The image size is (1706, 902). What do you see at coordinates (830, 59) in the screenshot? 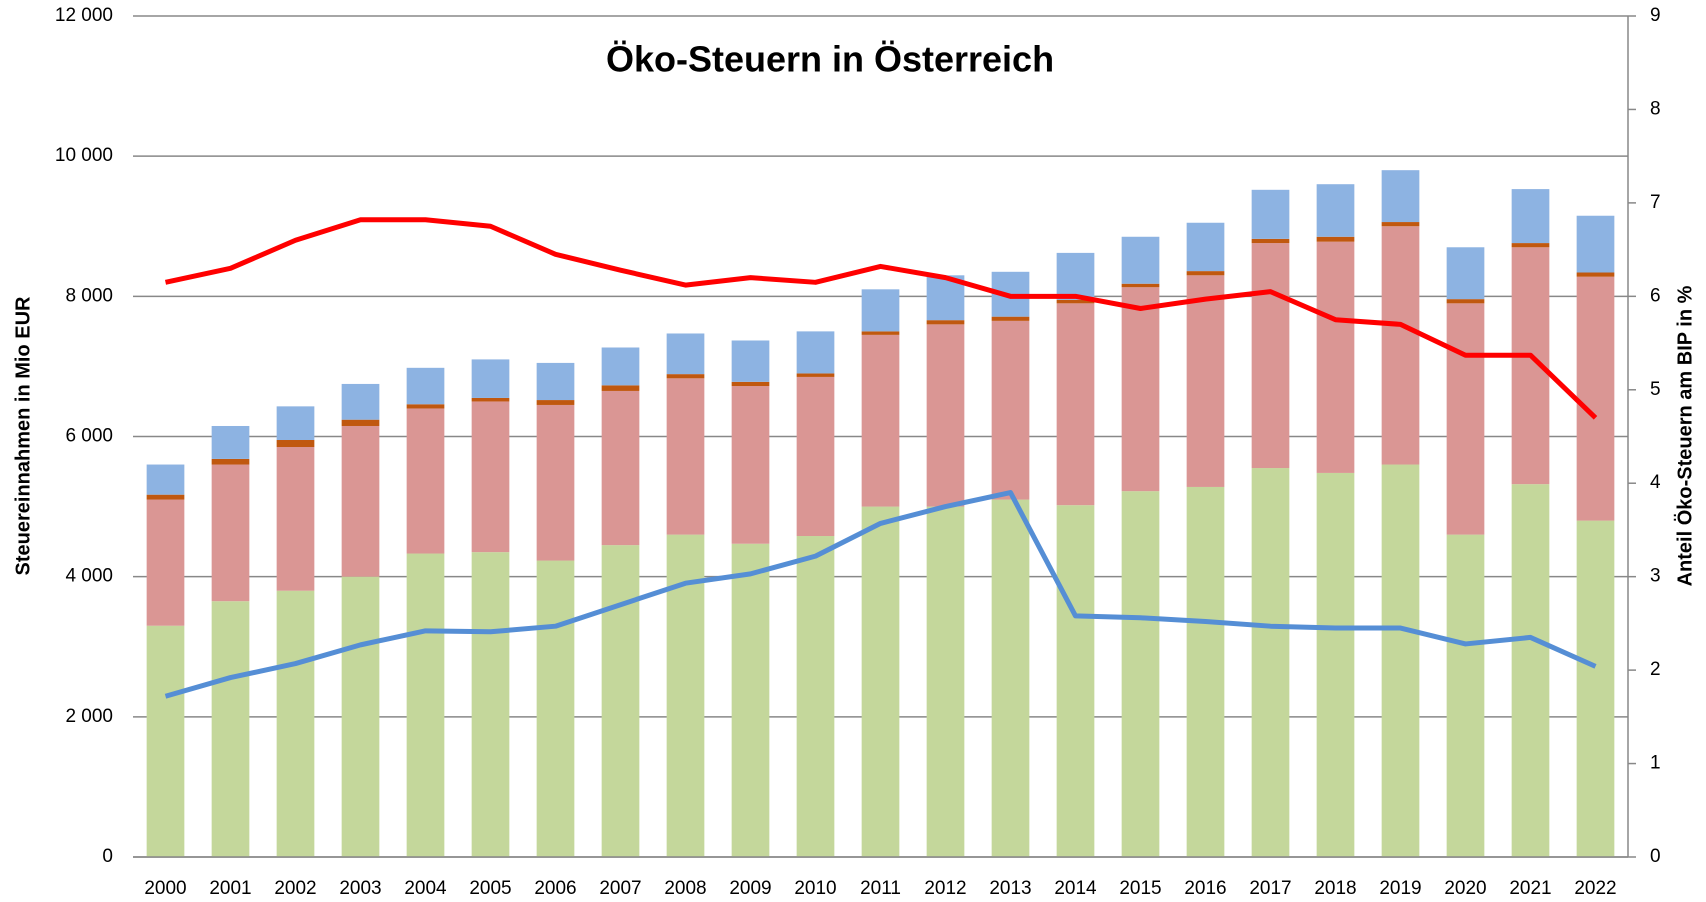
I see `chart-title: Öko-Steuern in Österreich` at bounding box center [830, 59].